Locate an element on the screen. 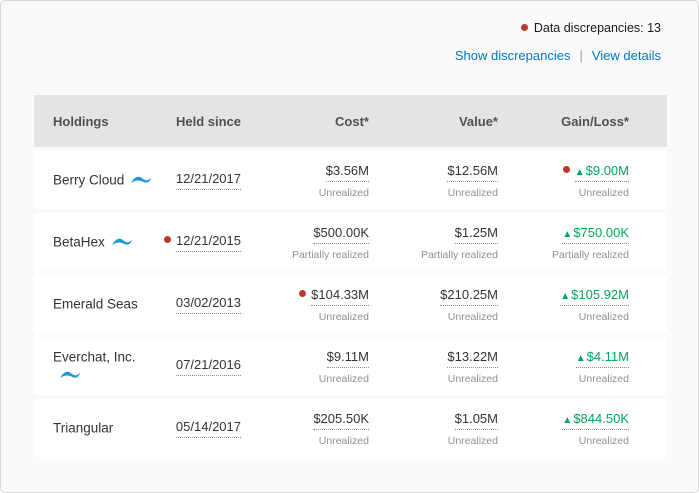 The image size is (699, 493). holding-cell: BetaHex is located at coordinates (97, 242).